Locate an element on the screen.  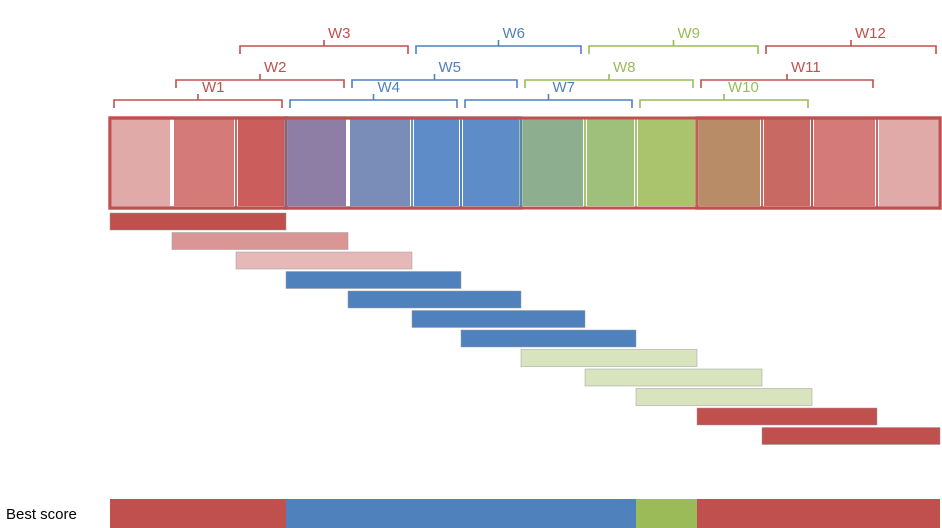
window-label: W3 is located at coordinates (339, 33).